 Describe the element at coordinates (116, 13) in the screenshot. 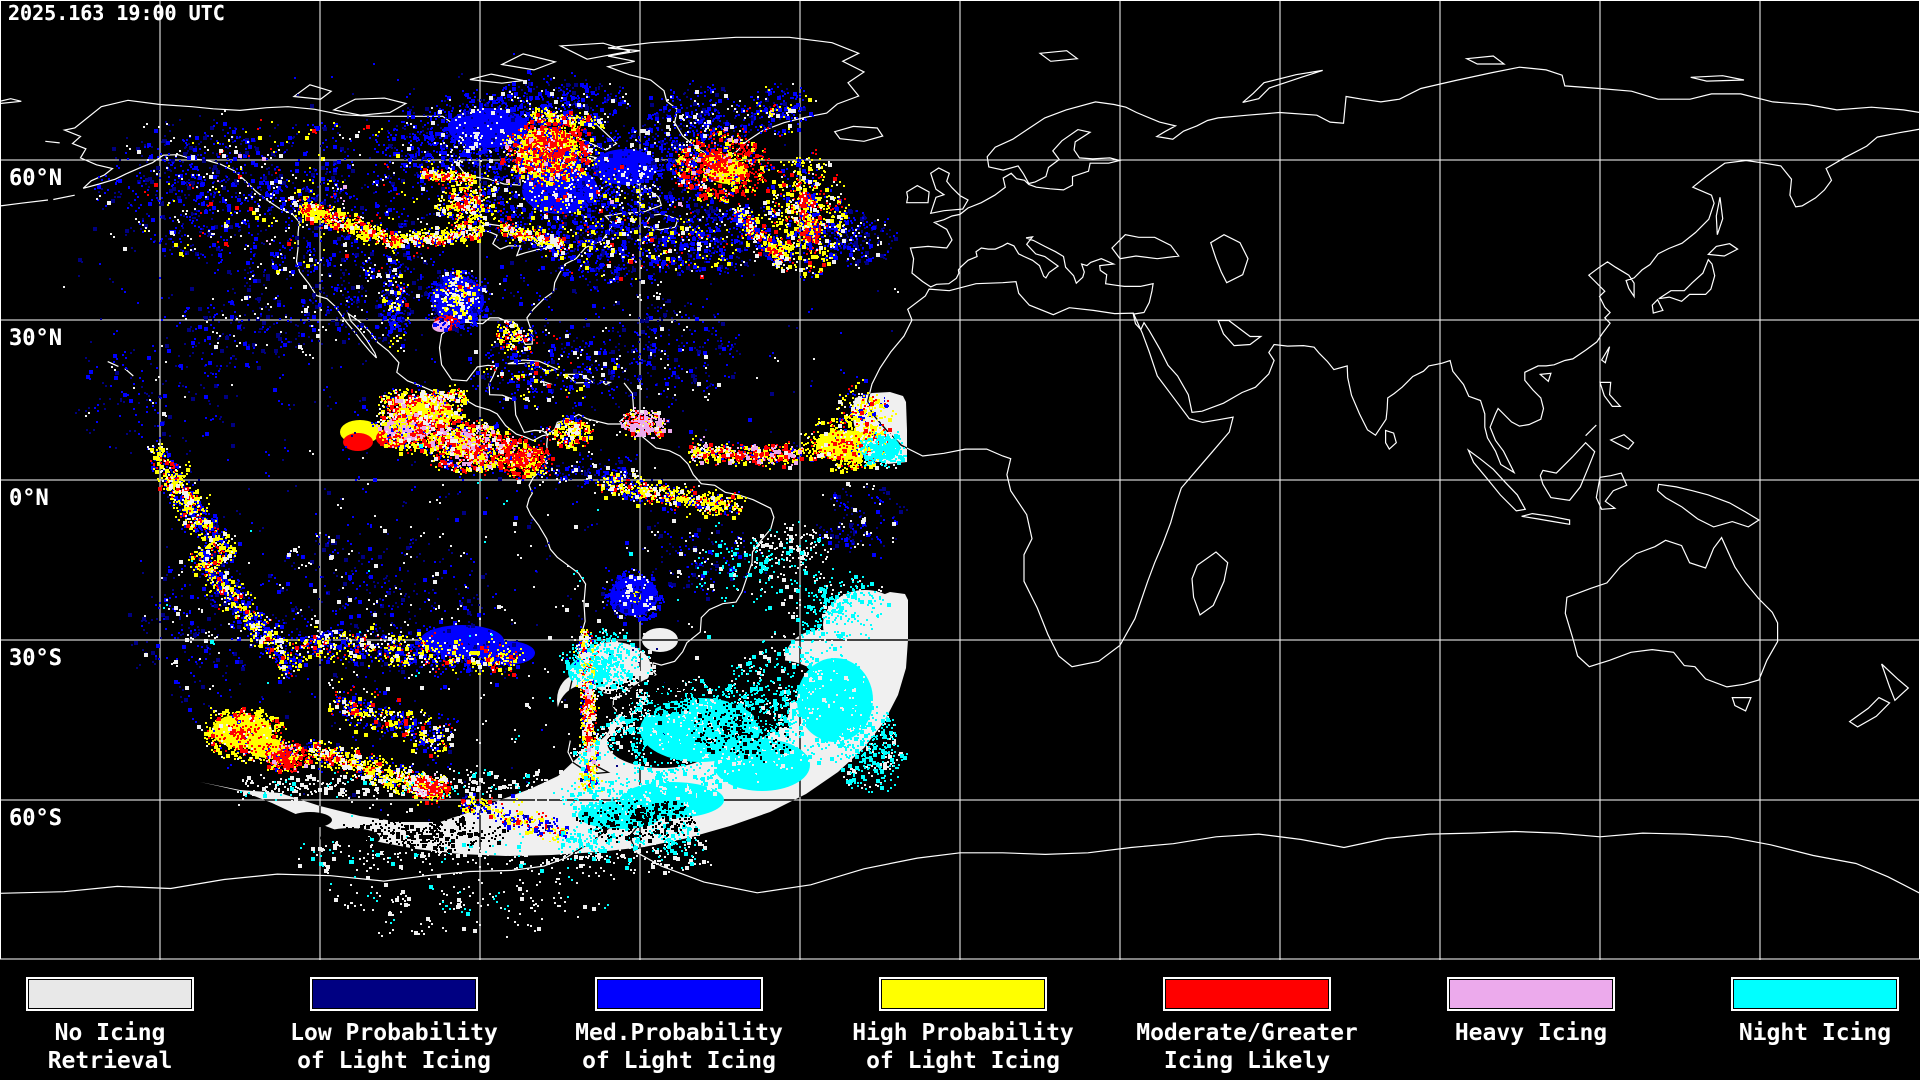

I see `timestamp-label: 2025.163 19:00 UTC` at that location.